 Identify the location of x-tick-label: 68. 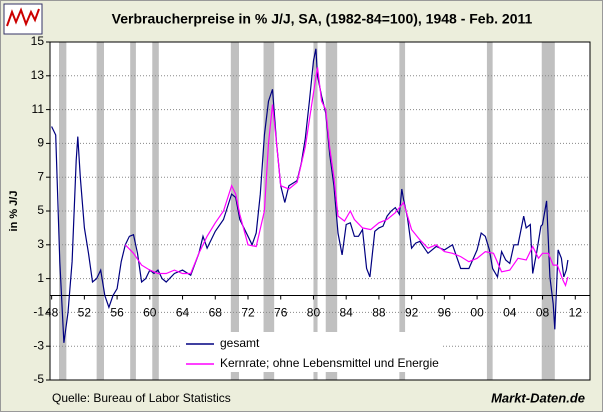
(216, 313).